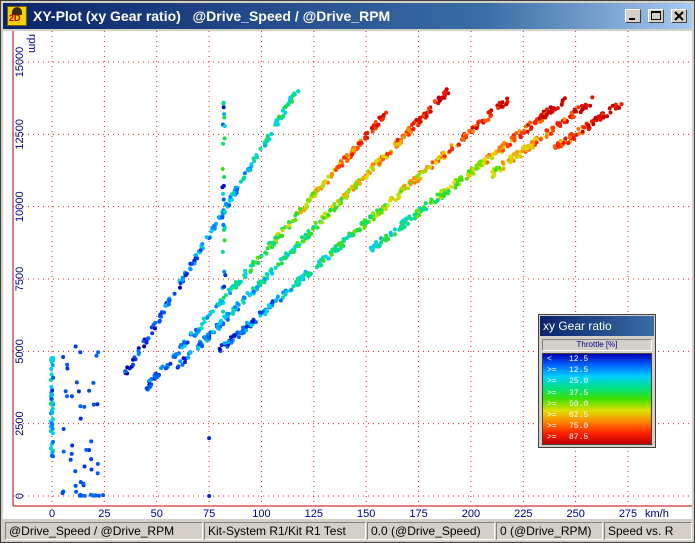 This screenshot has height=543, width=695. I want to click on y-tick-label: 12500, so click(20, 134).